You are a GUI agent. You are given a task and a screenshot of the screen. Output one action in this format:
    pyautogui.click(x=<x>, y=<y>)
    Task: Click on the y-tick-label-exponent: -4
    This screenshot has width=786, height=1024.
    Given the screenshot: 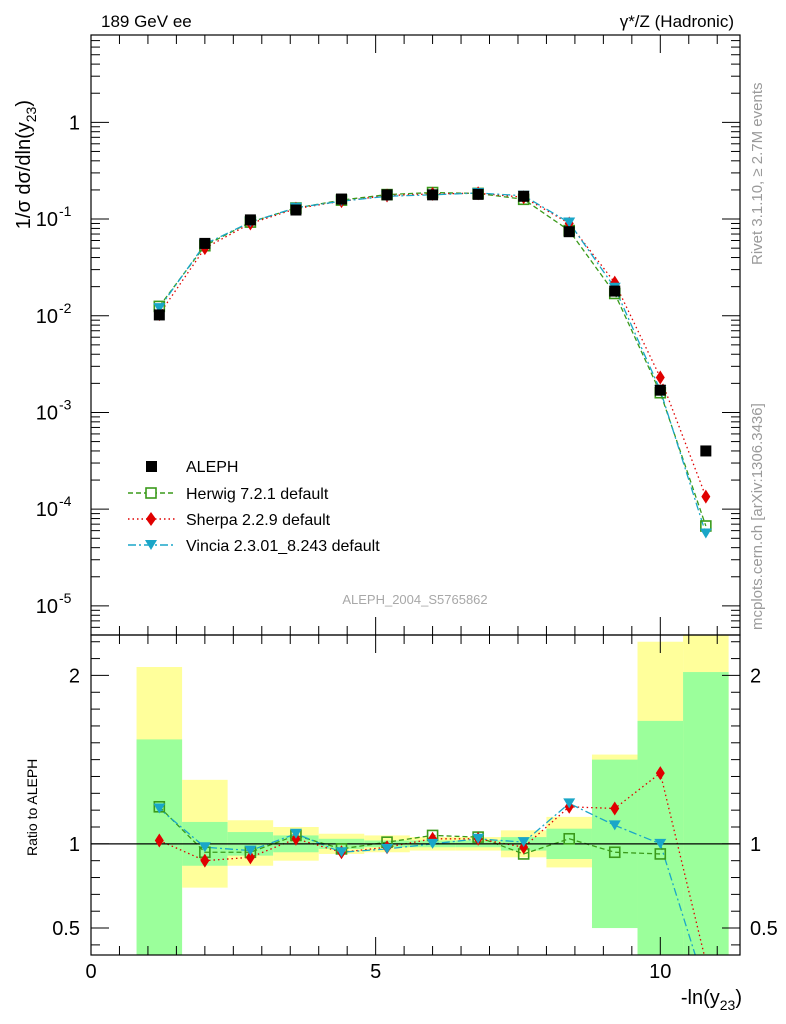 What is the action you would take?
    pyautogui.click(x=65, y=501)
    